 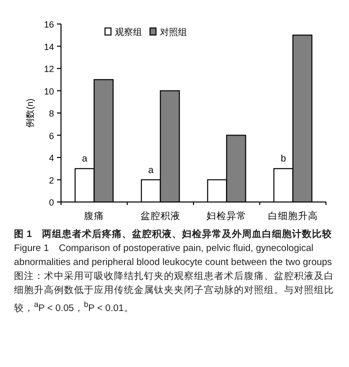 I want to click on text: 图注：术中采用可吸收降结扎钉夹的观察组患者术后腹痛、盆腔积液及白细胞升高例数低于应用传统金属钛夹夹闭子宫动脉的对照组。与对照组比较，$^{a}$P < 0.05，$^{b}$P < 0.01。, so click(x=174, y=293).